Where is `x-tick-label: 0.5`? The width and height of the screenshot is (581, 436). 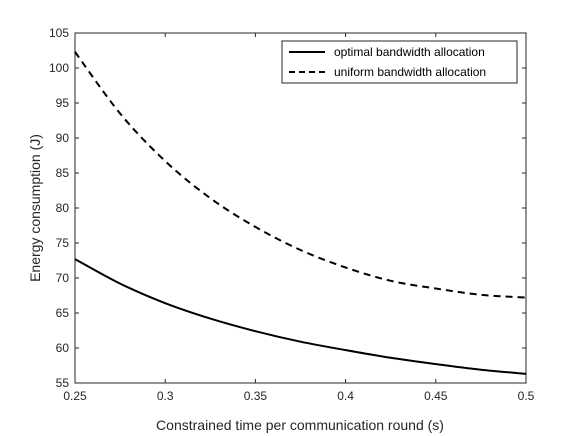 x-tick-label: 0.5 is located at coordinates (526, 396).